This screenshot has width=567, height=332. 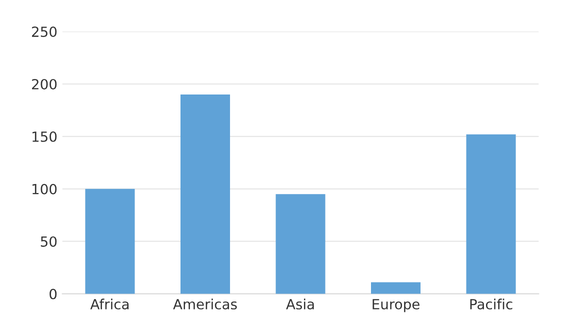 I want to click on y-tick-label: 100, so click(x=44, y=189).